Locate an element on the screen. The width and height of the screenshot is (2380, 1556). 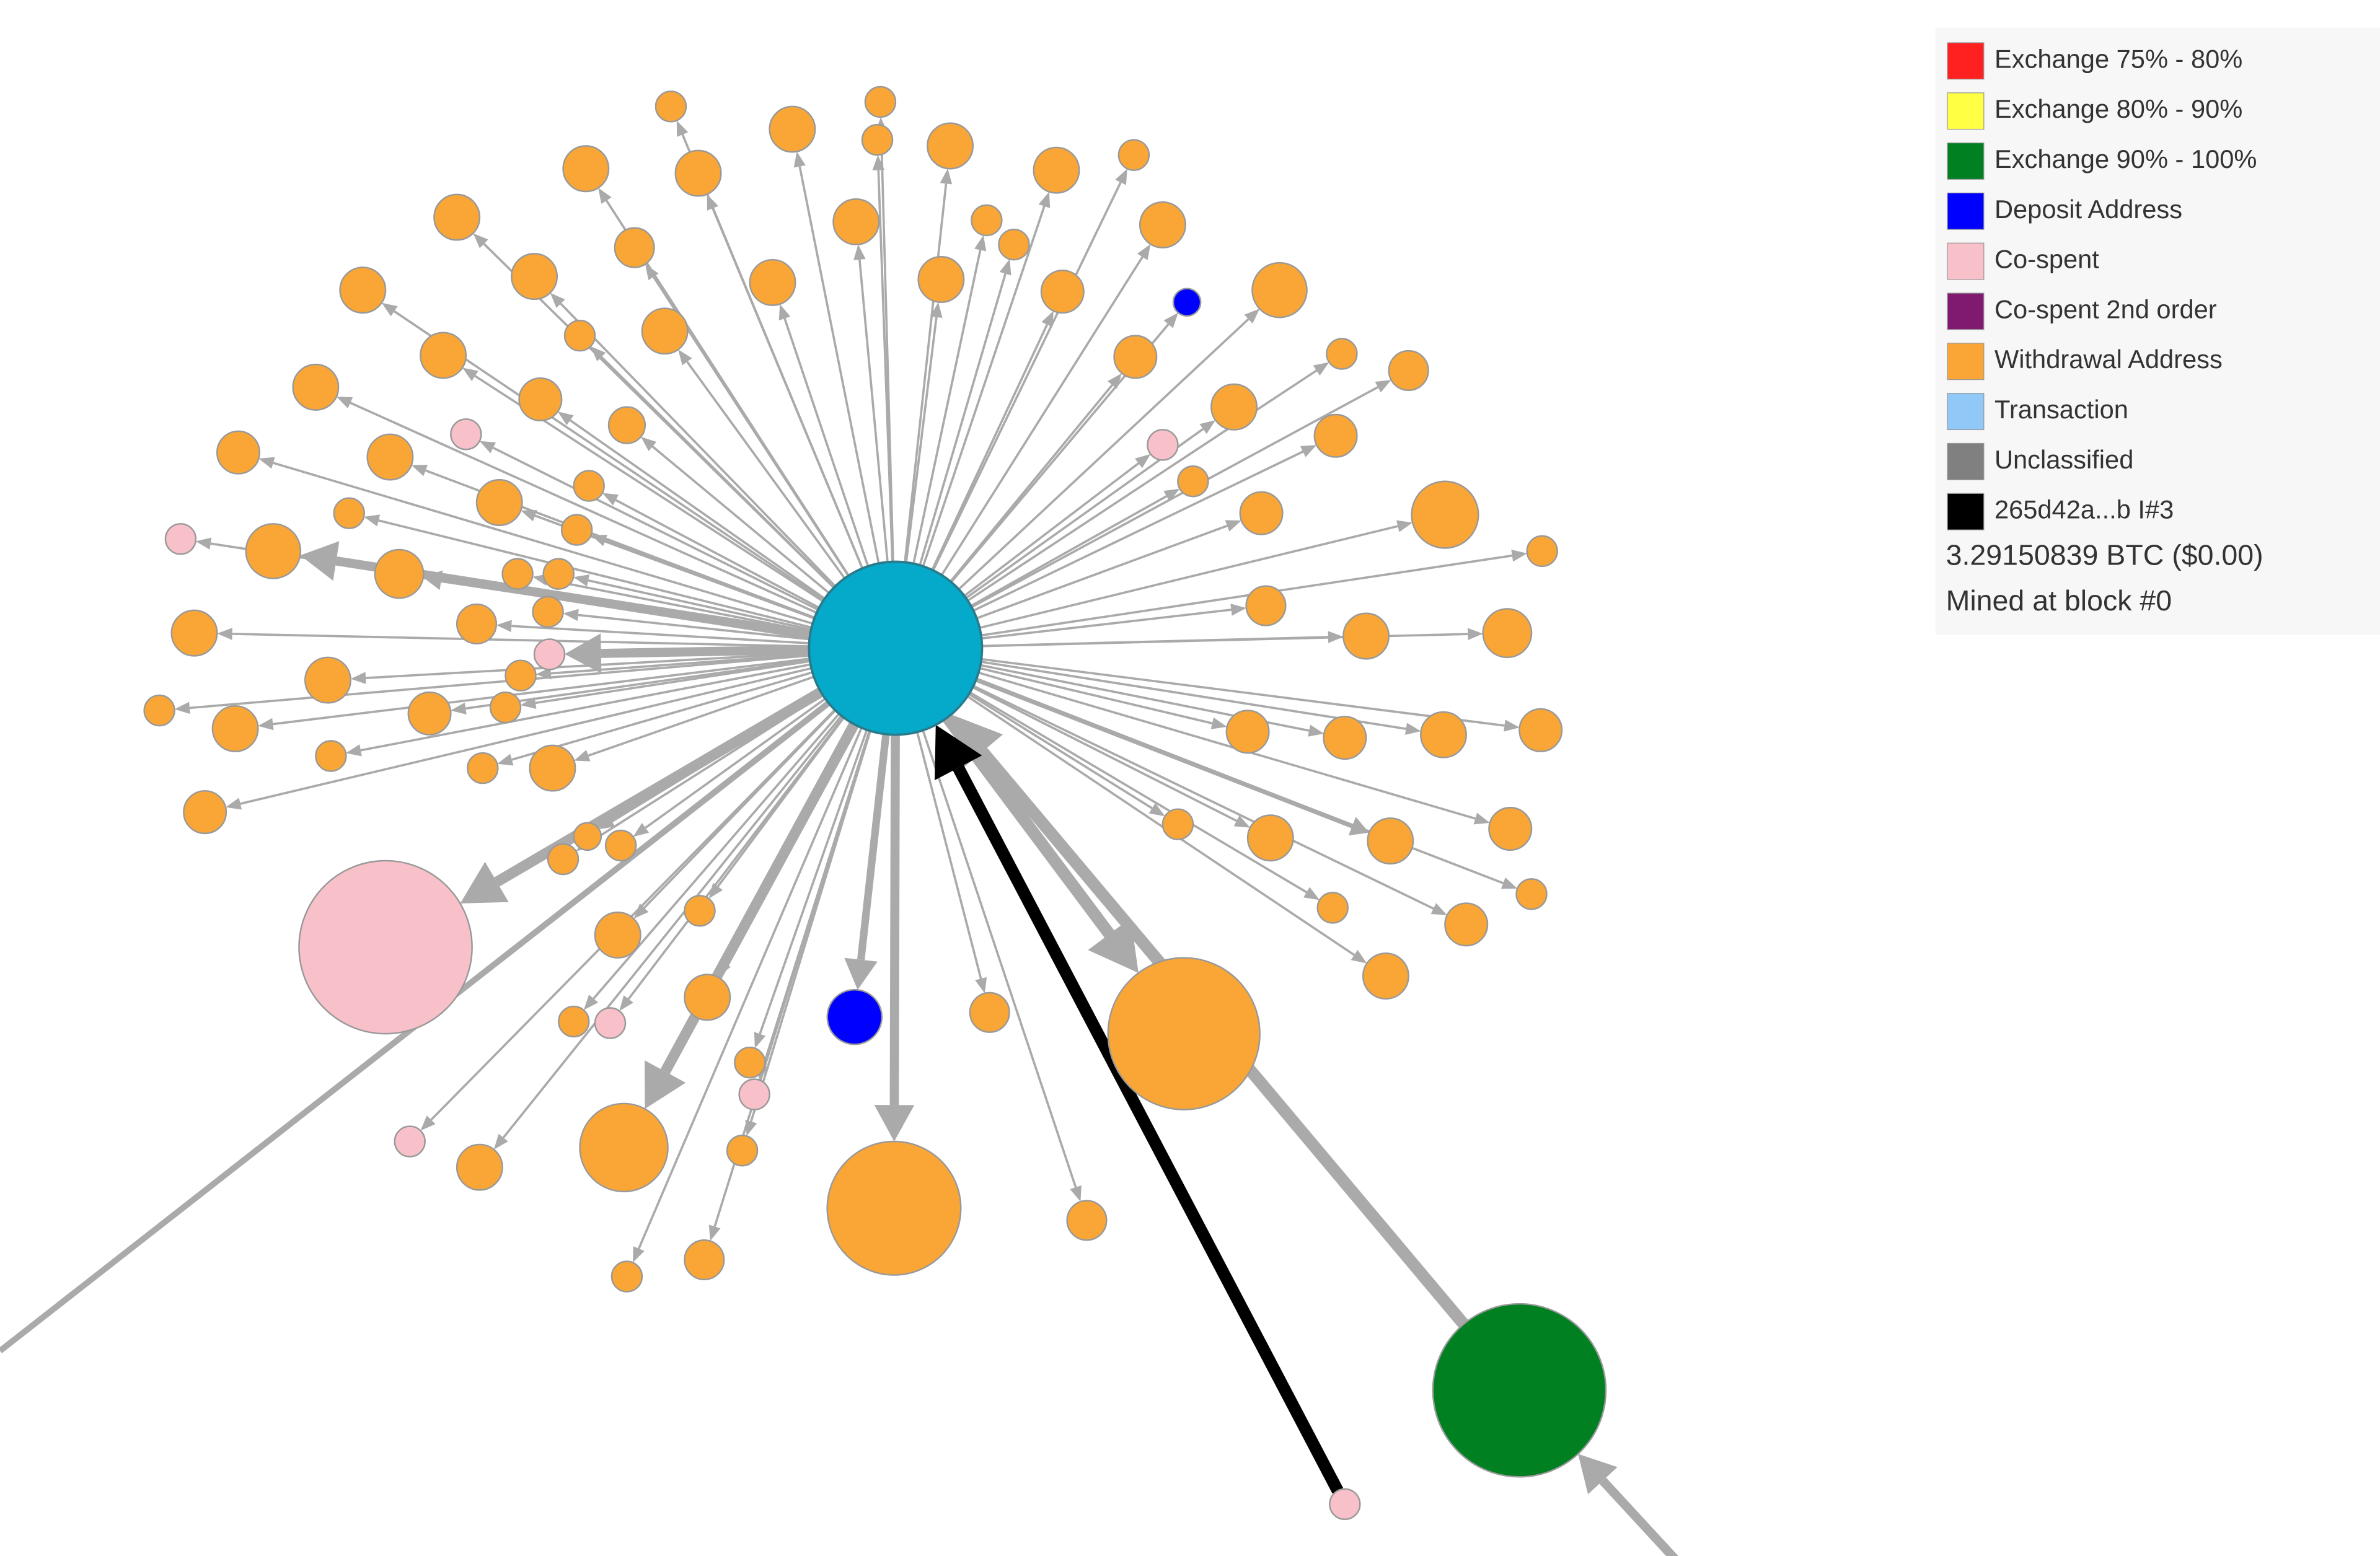
legend-label: Transaction is located at coordinates (2061, 409).